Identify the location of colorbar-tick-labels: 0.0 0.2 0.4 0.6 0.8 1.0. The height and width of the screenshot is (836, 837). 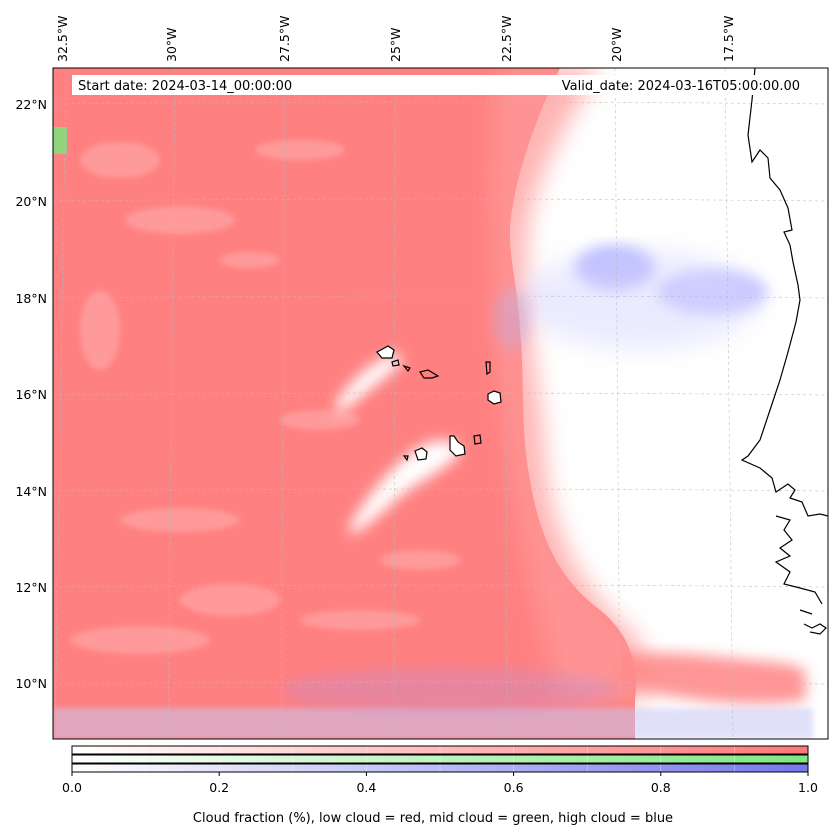
(440, 787).